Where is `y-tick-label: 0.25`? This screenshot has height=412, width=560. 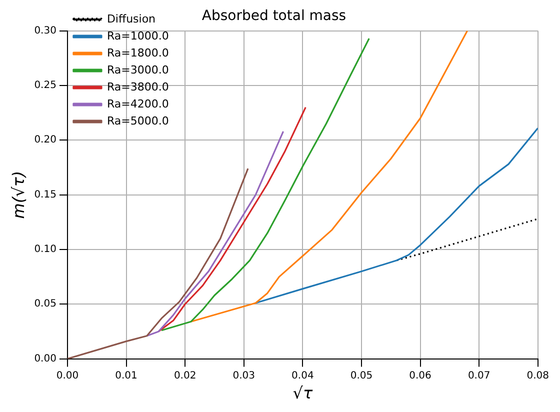
y-tick-label: 0.25 is located at coordinates (45, 86).